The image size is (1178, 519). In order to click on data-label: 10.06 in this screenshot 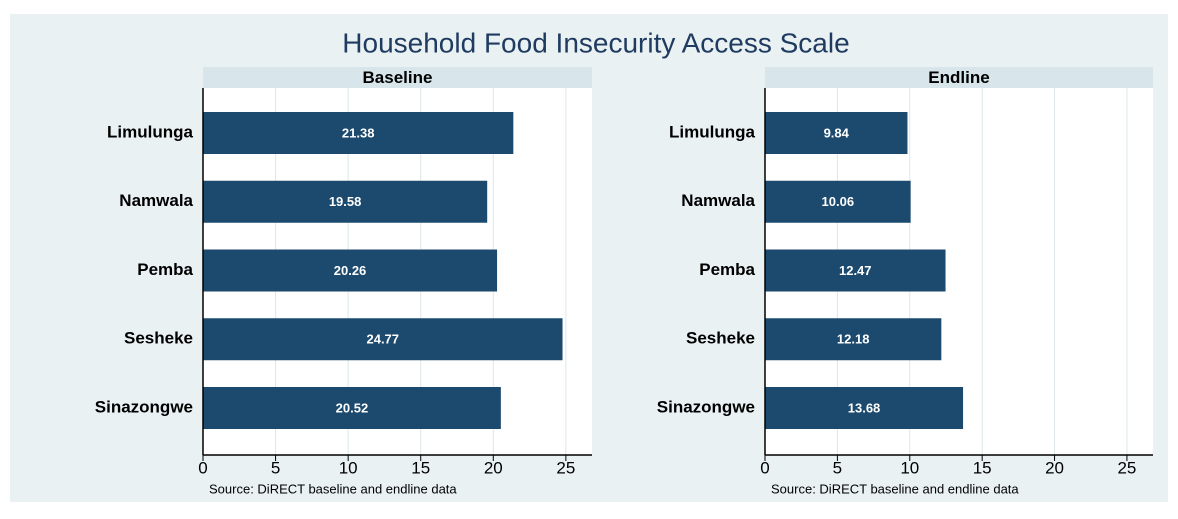, I will do `click(838, 201)`.